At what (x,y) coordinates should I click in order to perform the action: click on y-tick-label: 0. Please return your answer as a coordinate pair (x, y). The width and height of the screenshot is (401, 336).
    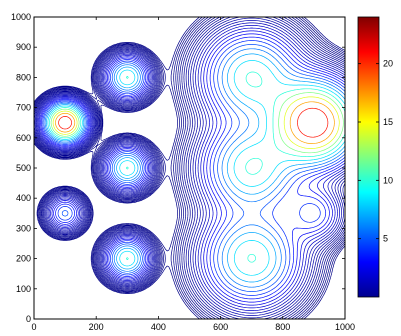
    Looking at the image, I should click on (28, 319).